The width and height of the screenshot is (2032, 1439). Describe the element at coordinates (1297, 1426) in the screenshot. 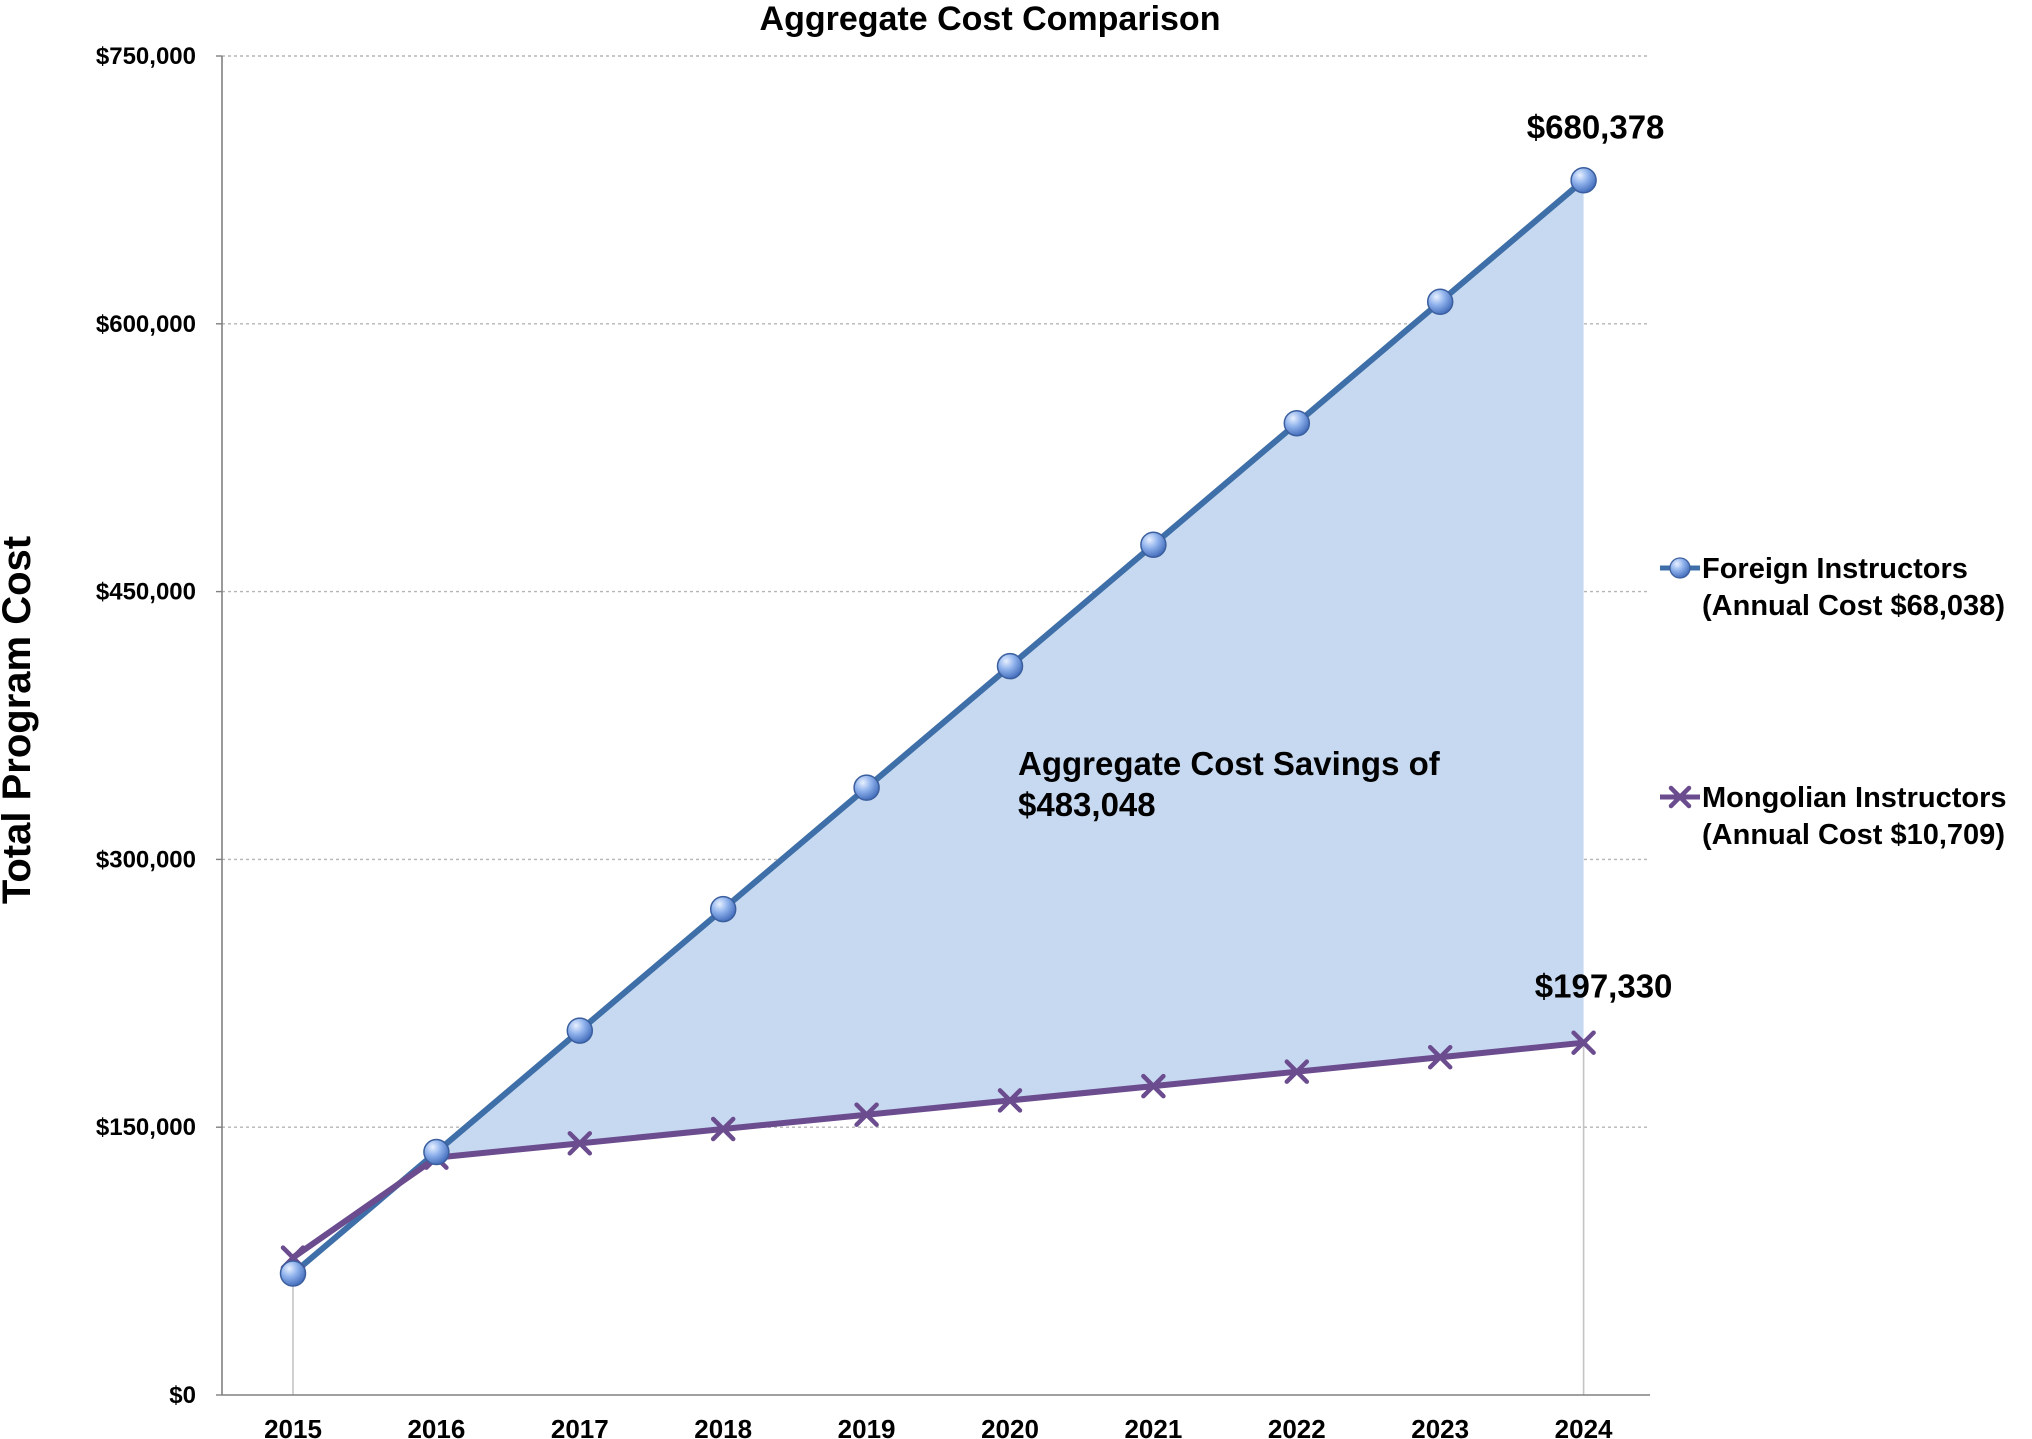

I see `x-tick-label: 2022` at that location.